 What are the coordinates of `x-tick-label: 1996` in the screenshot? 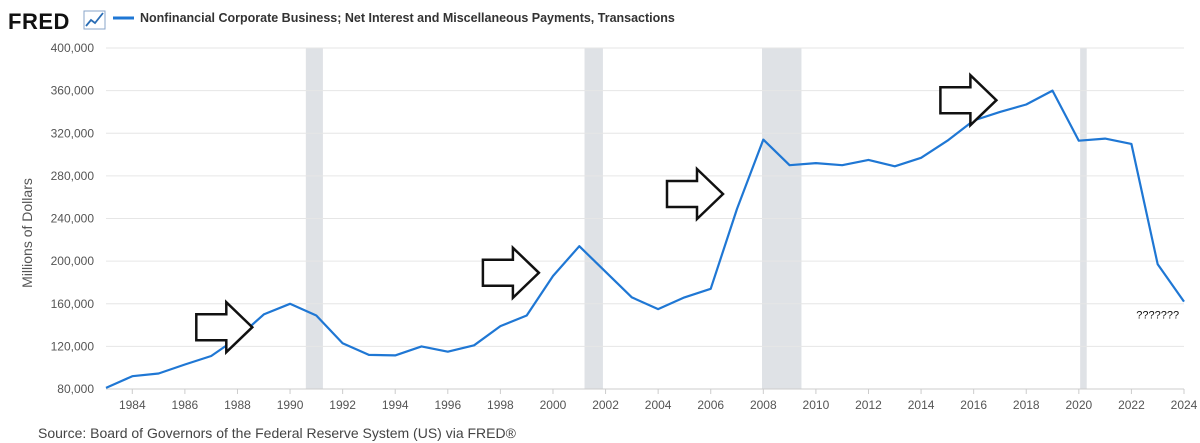 It's located at (447, 405).